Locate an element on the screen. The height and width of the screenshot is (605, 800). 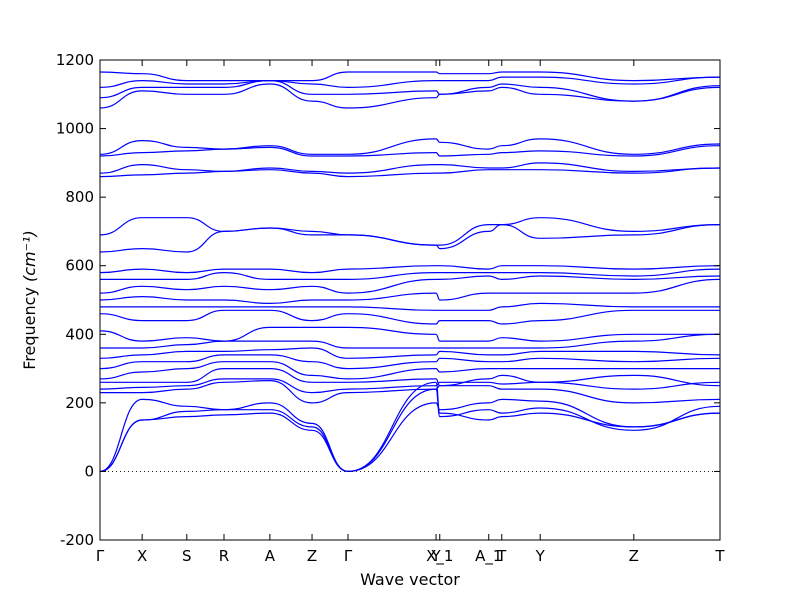
y-axis-unit: (cm⁻¹) is located at coordinates (29, 256).